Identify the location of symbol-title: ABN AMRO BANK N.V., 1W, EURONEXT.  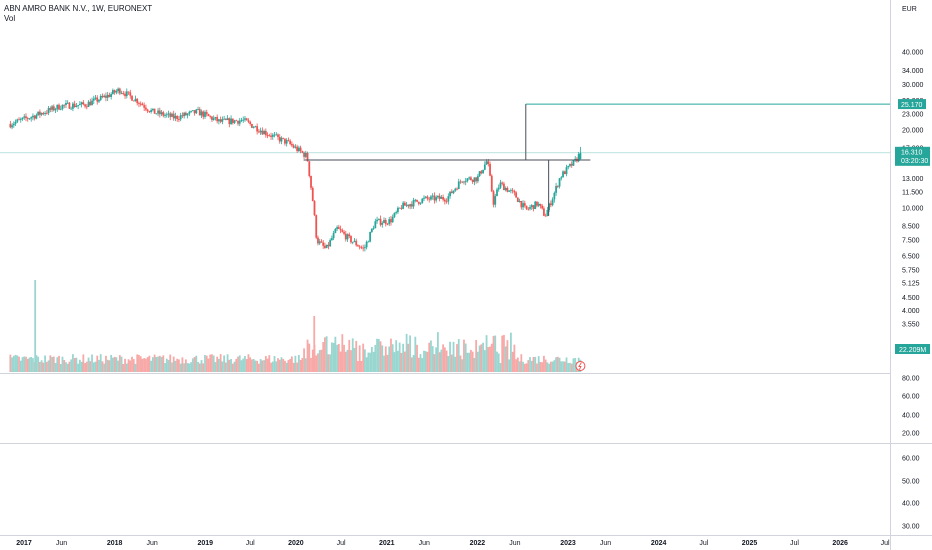
(78, 8).